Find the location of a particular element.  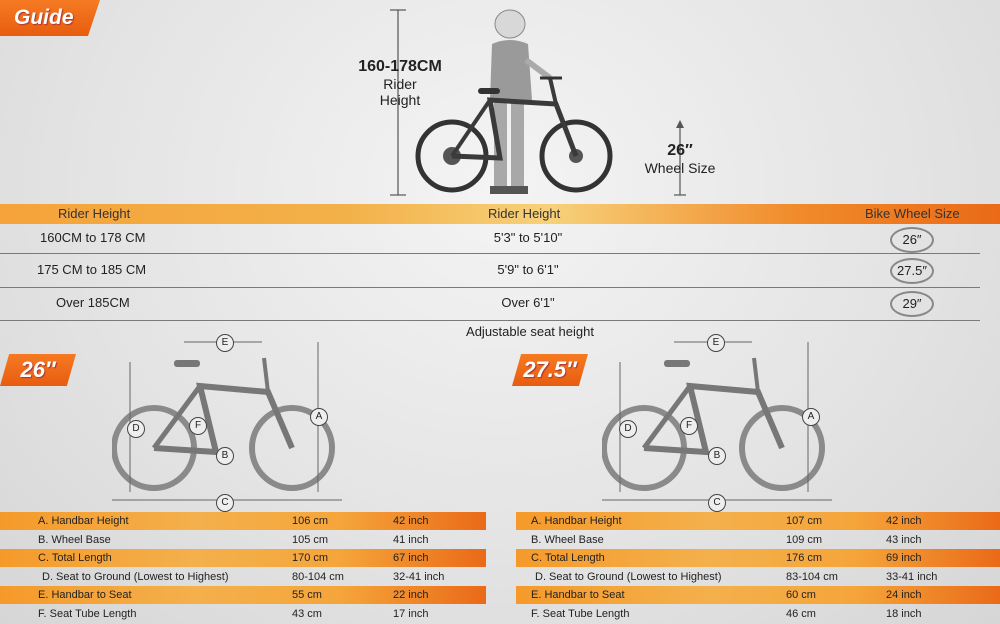

panel-275-tag: 27.5″ is located at coordinates (550, 370).